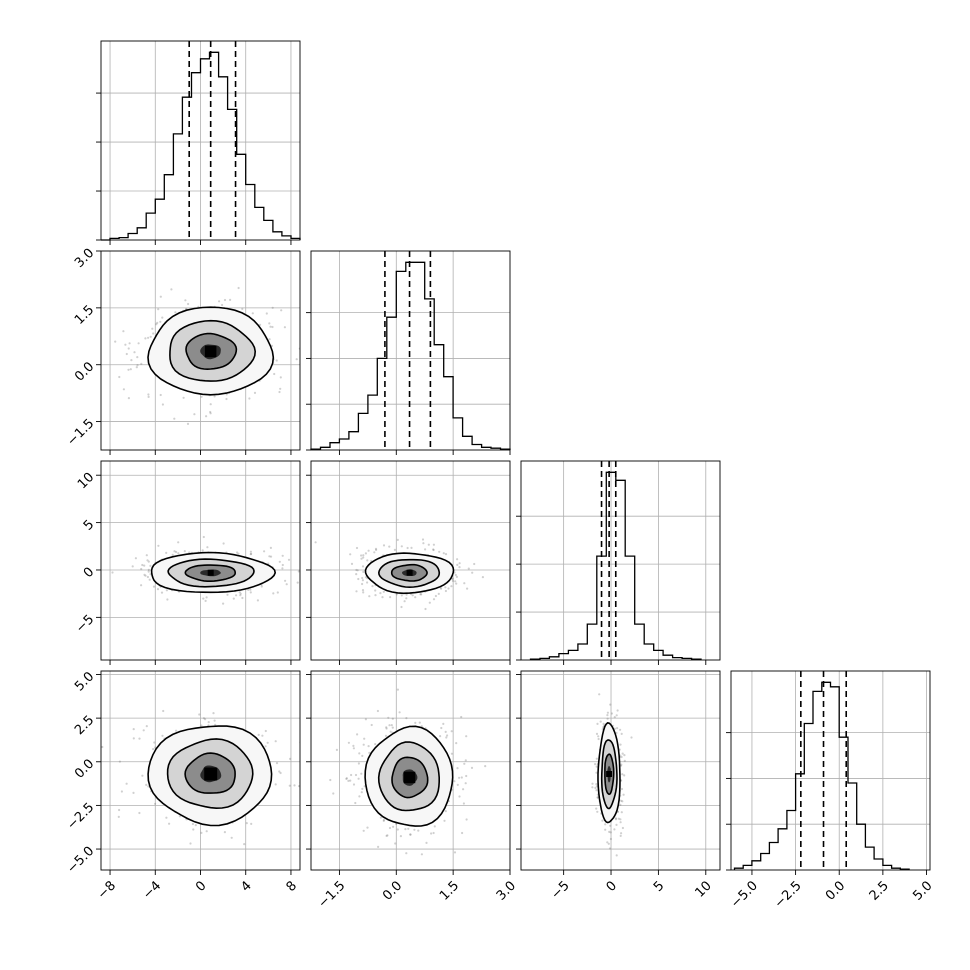 The height and width of the screenshot is (970, 970). What do you see at coordinates (80, 432) in the screenshot?
I see `y-tick-label-p1-0: −1.5` at bounding box center [80, 432].